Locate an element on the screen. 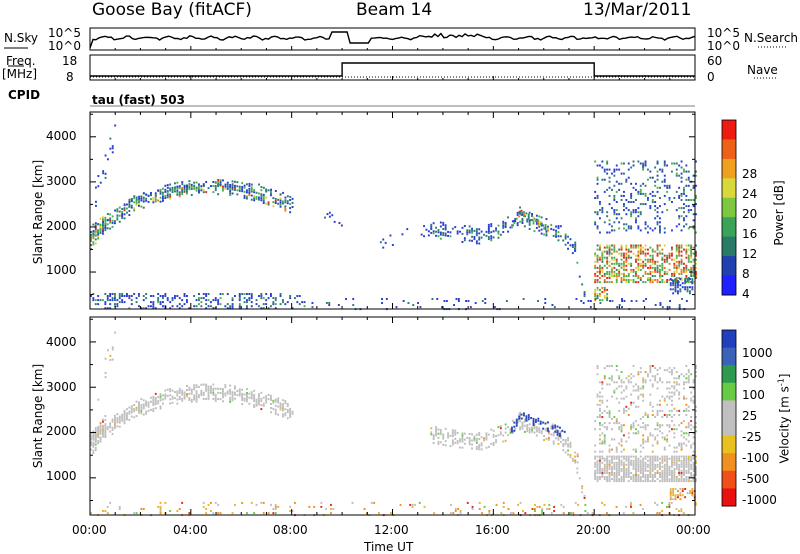  vel-cbar-tick-500: 500 is located at coordinates (753, 374).